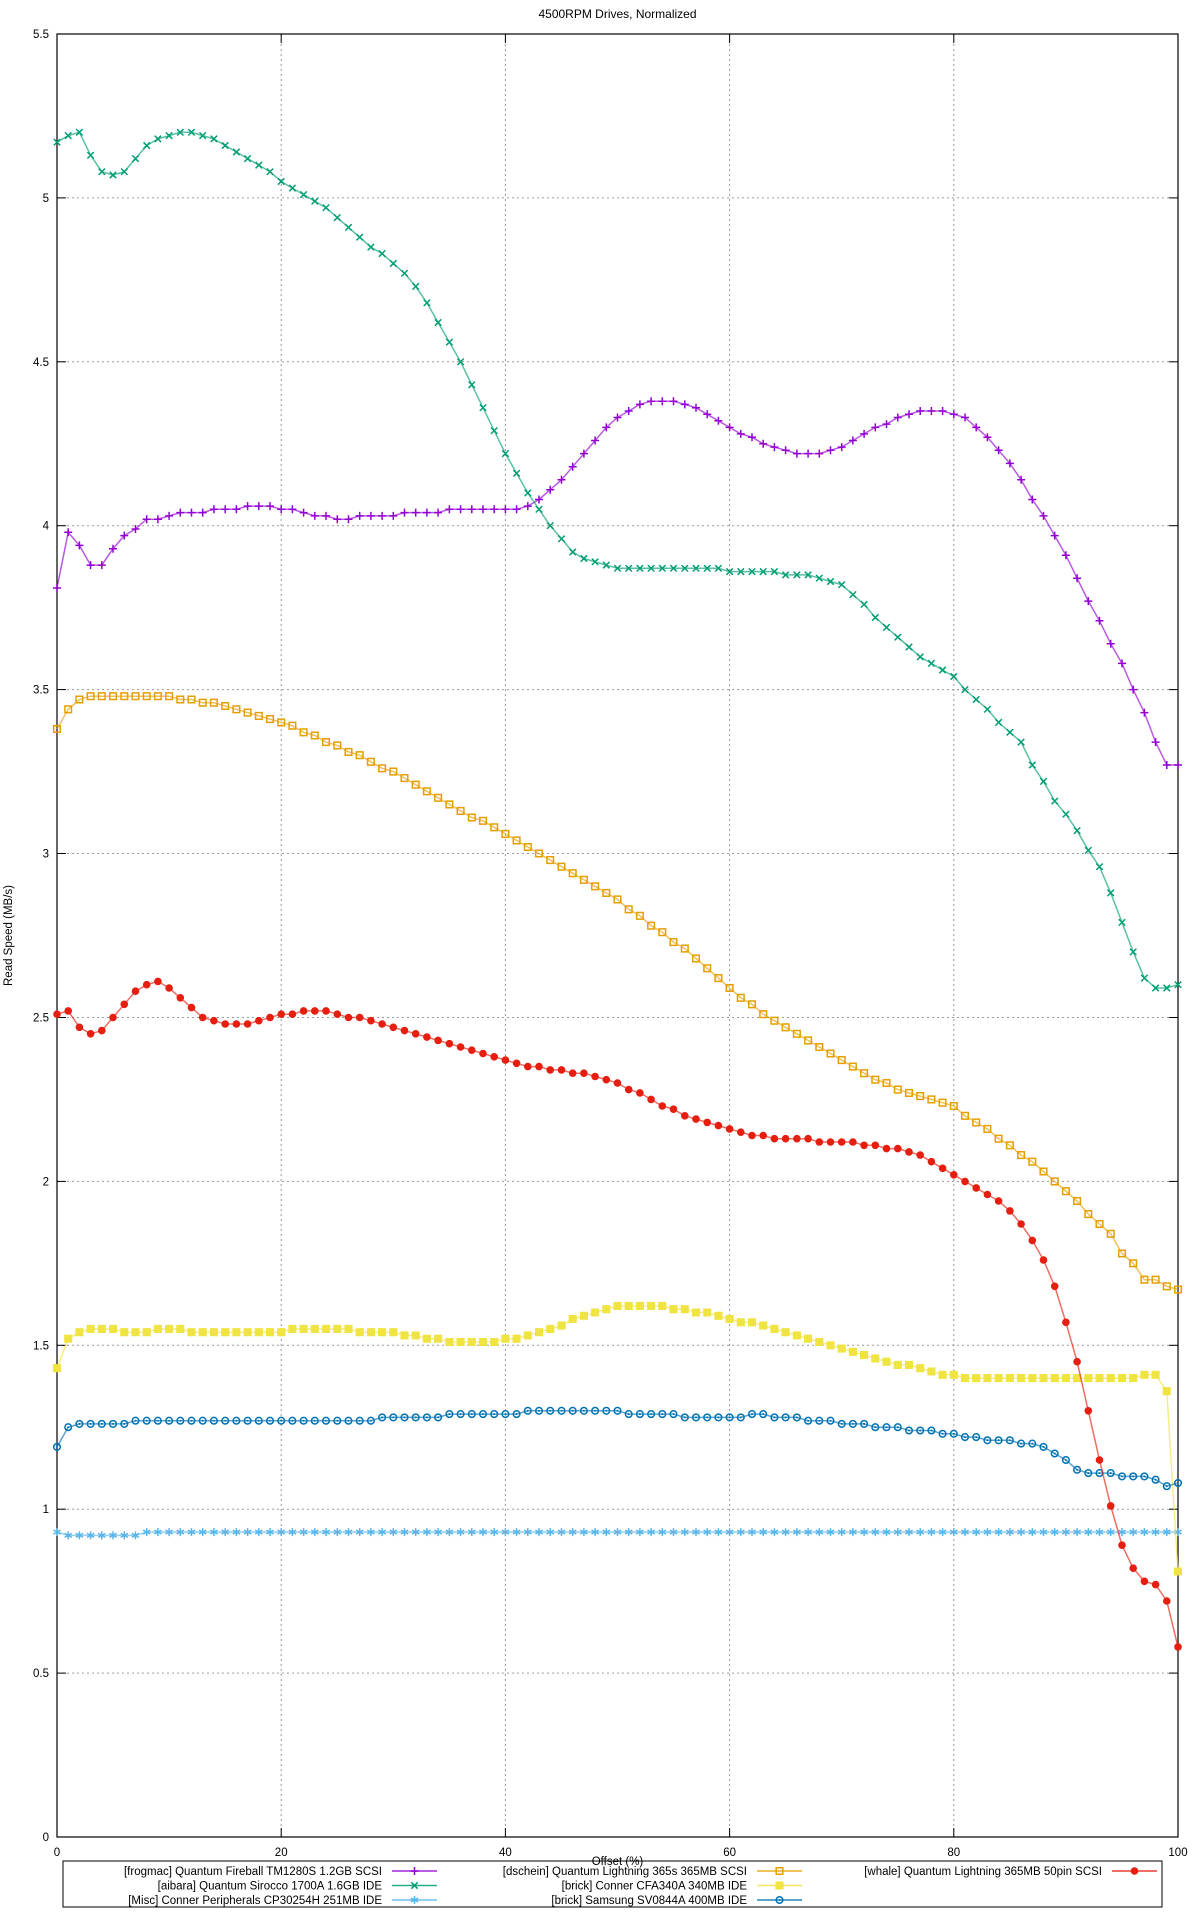 The height and width of the screenshot is (1920, 1200). I want to click on y-tick-label: 2.5, so click(41, 1019).